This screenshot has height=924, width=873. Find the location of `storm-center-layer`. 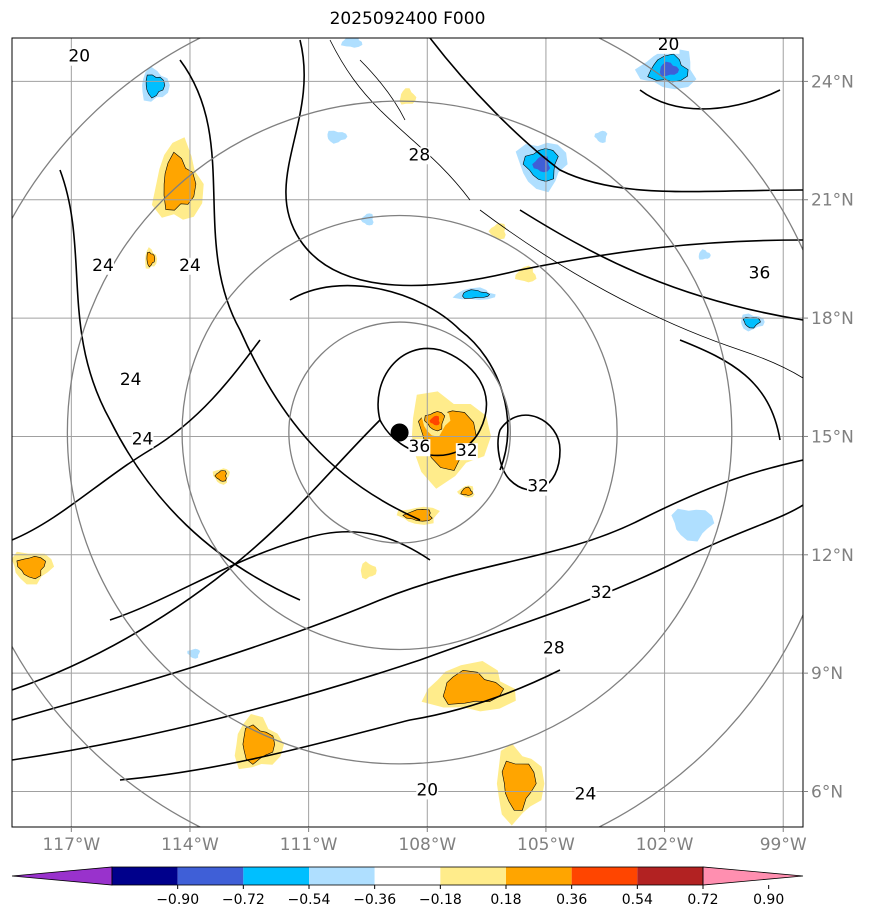

storm-center-layer is located at coordinates (399, 432).